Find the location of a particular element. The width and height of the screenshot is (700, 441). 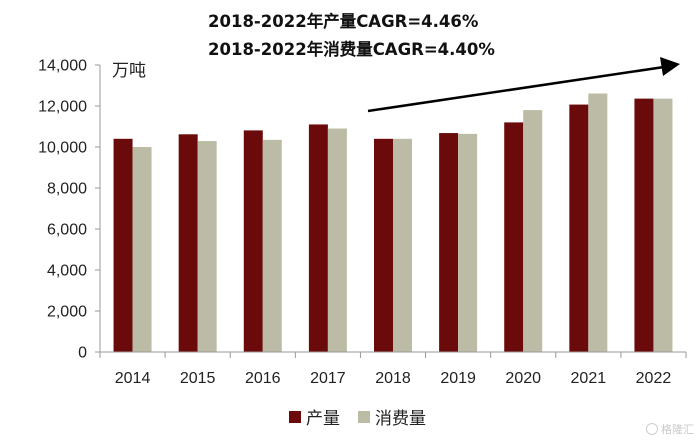

legend-item-consumption: 消费量 is located at coordinates (392, 416).